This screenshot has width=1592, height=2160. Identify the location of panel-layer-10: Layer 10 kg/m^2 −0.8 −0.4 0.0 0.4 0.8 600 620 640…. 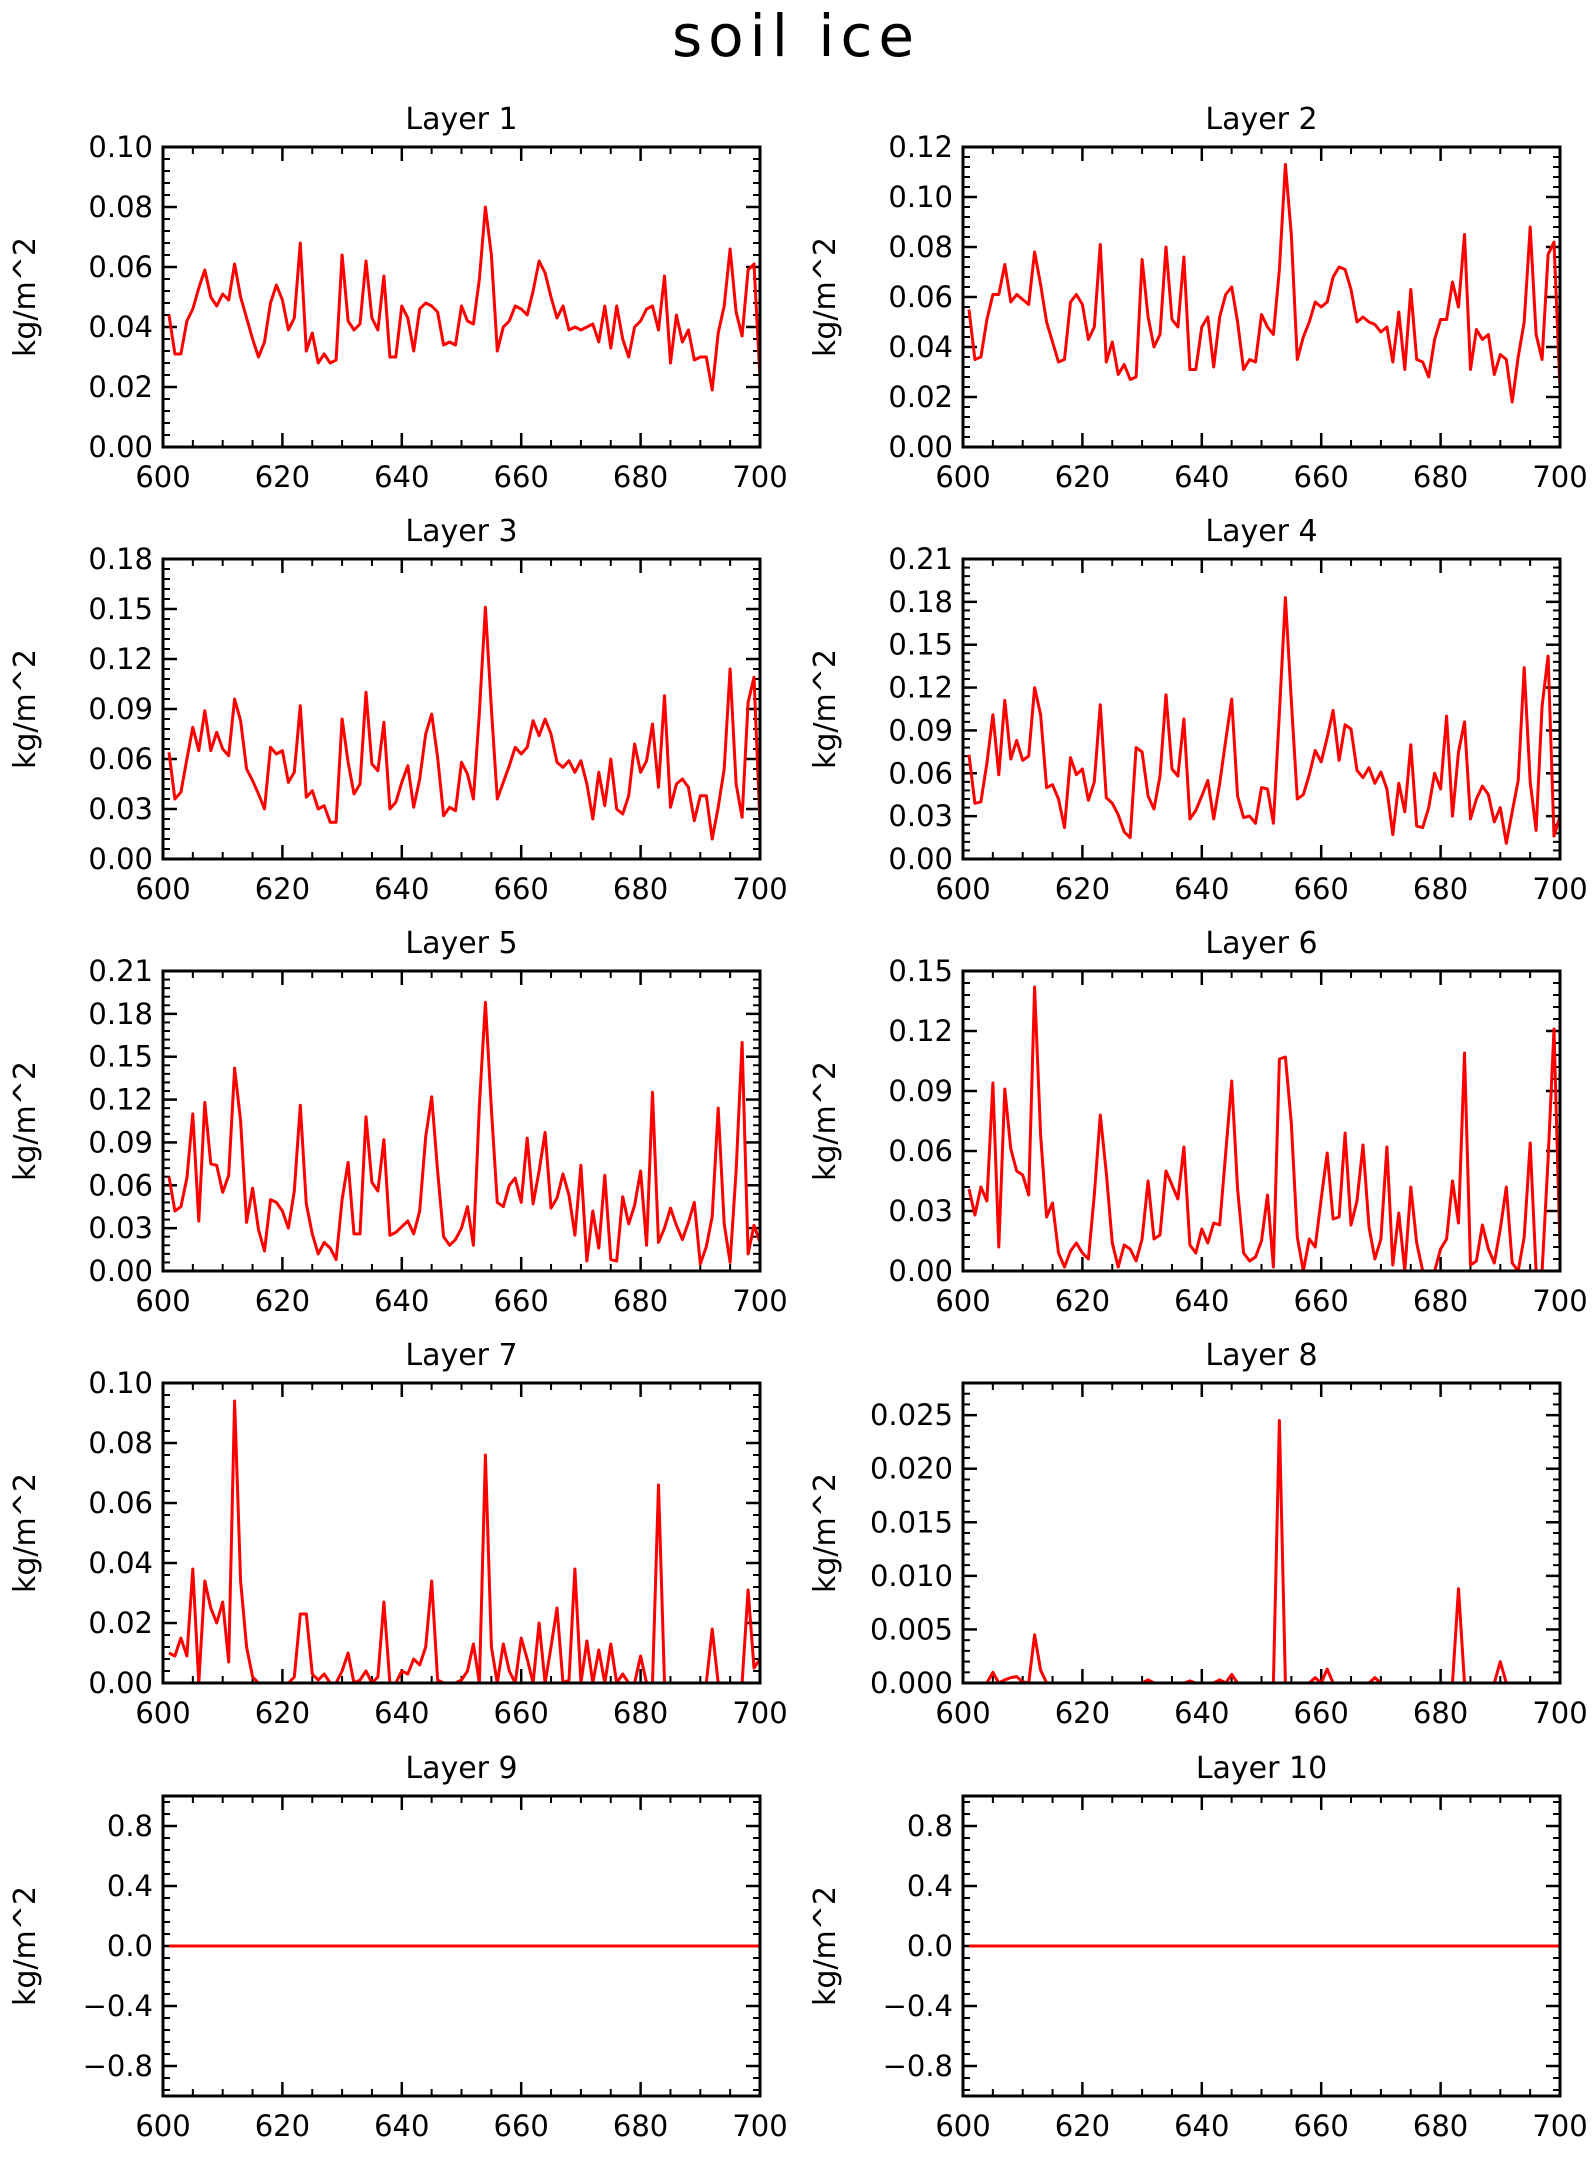
(1198, 1947).